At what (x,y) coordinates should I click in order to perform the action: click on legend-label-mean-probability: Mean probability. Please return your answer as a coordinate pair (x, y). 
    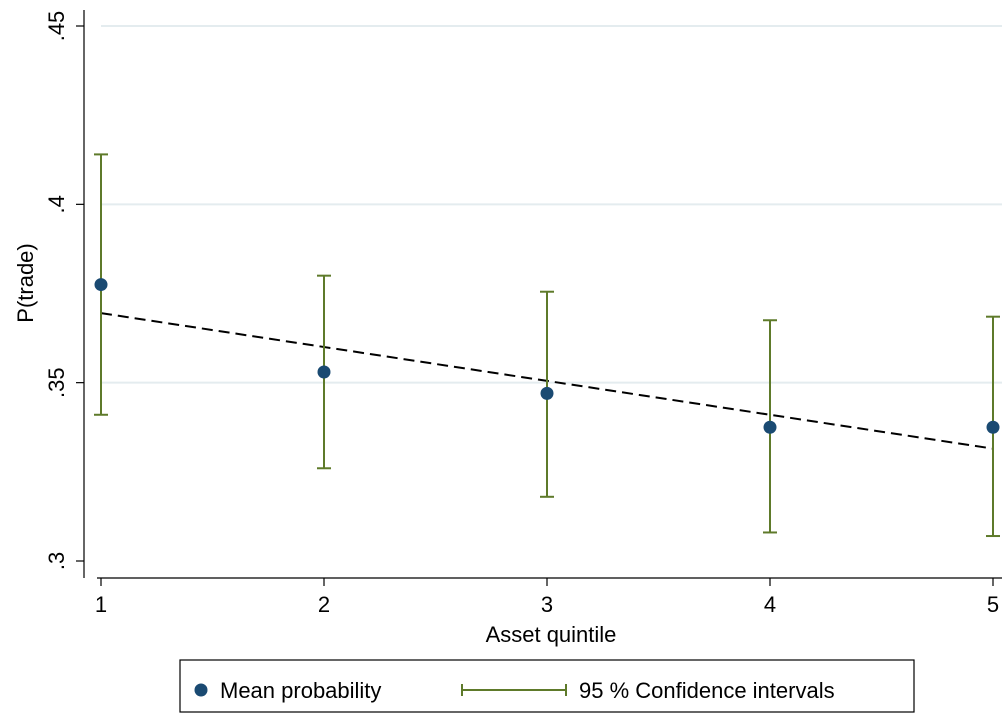
    Looking at the image, I should click on (300, 690).